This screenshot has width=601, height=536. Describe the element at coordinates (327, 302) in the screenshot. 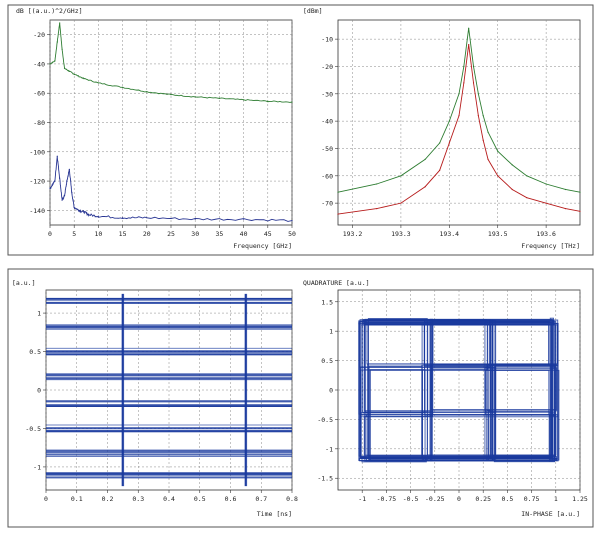

I see `y-tick-label: 1.5` at that location.